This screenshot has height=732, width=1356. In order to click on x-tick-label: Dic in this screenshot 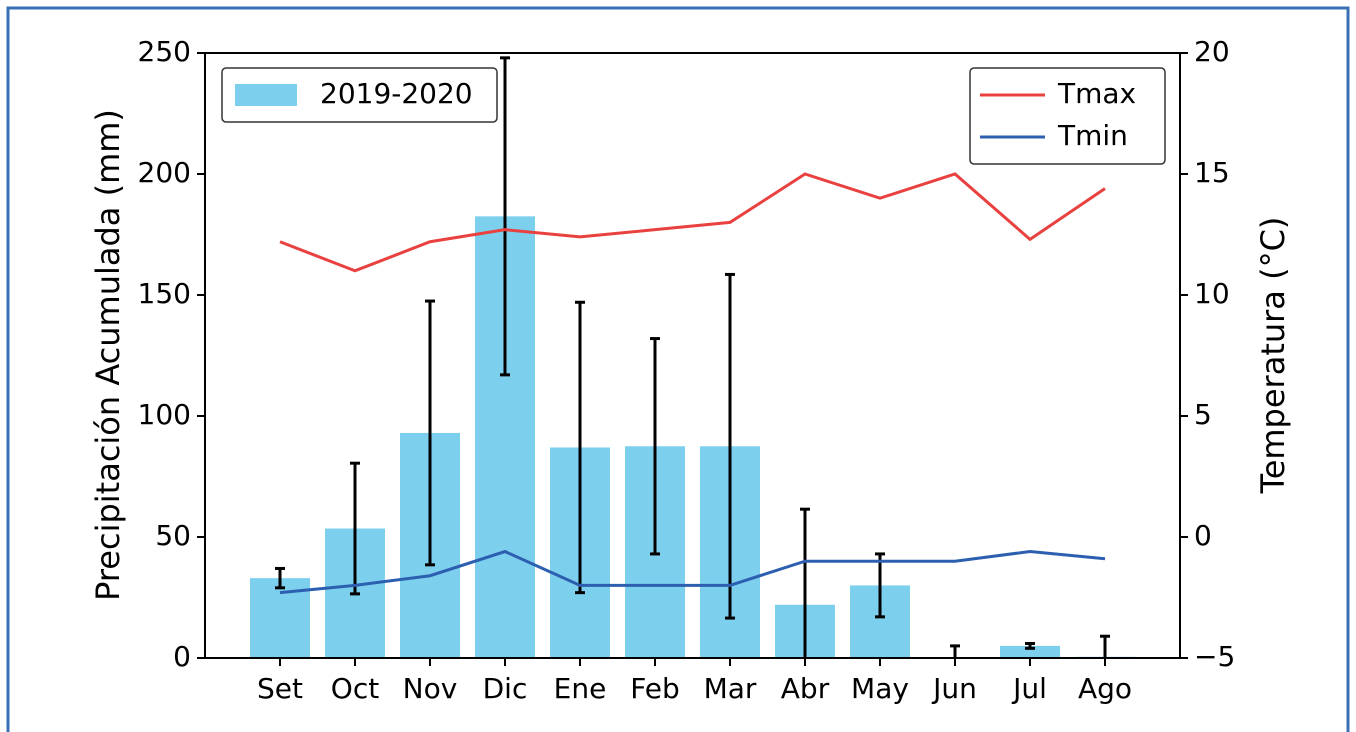, I will do `click(505, 688)`.